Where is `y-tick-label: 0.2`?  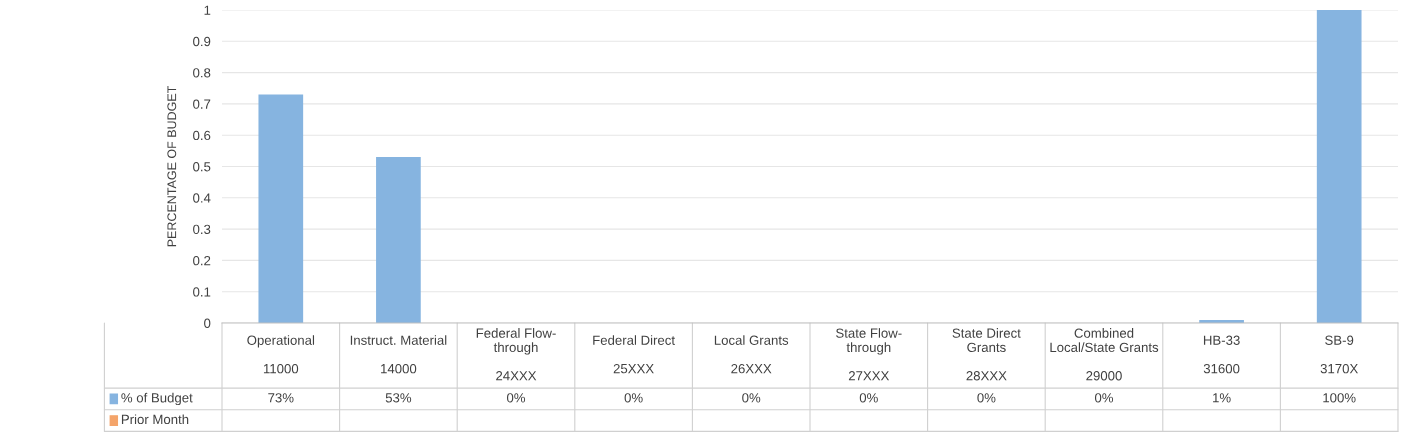 y-tick-label: 0.2 is located at coordinates (202, 260).